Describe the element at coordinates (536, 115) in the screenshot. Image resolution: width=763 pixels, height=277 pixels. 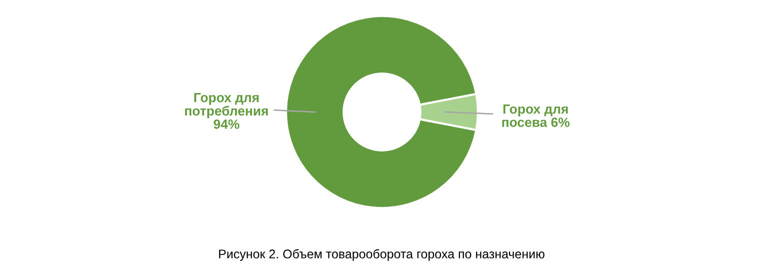
I see `slice-label: Горох для посева 6%` at that location.